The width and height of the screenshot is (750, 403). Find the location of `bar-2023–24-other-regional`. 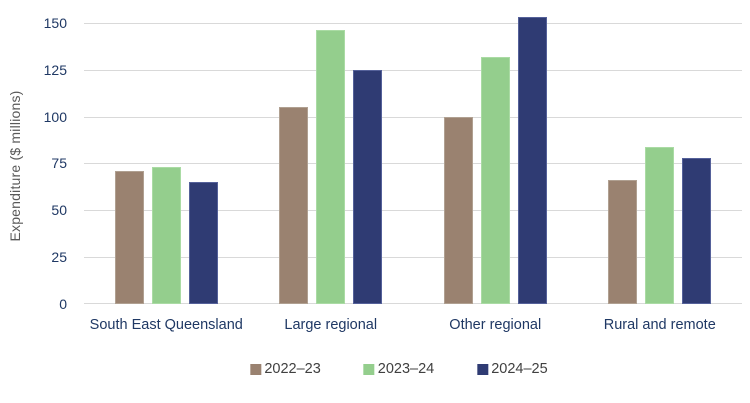

bar-2023–24-other-regional is located at coordinates (495, 180).